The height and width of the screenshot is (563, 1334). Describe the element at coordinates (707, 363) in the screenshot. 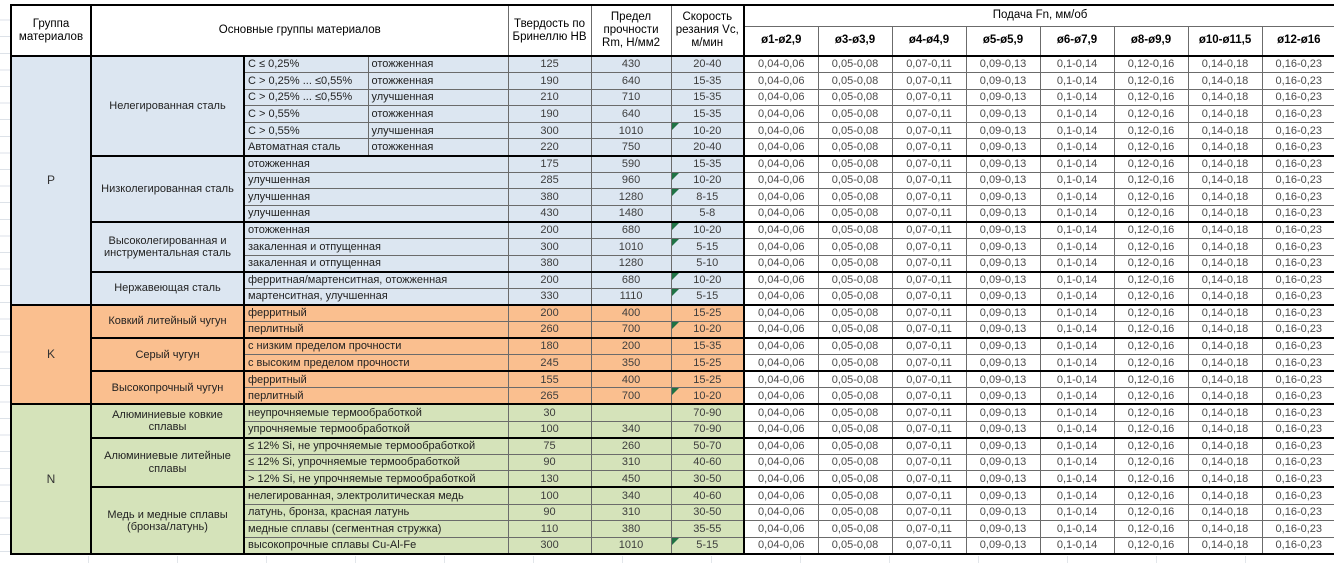

I see `cell-speed: 15-25` at that location.